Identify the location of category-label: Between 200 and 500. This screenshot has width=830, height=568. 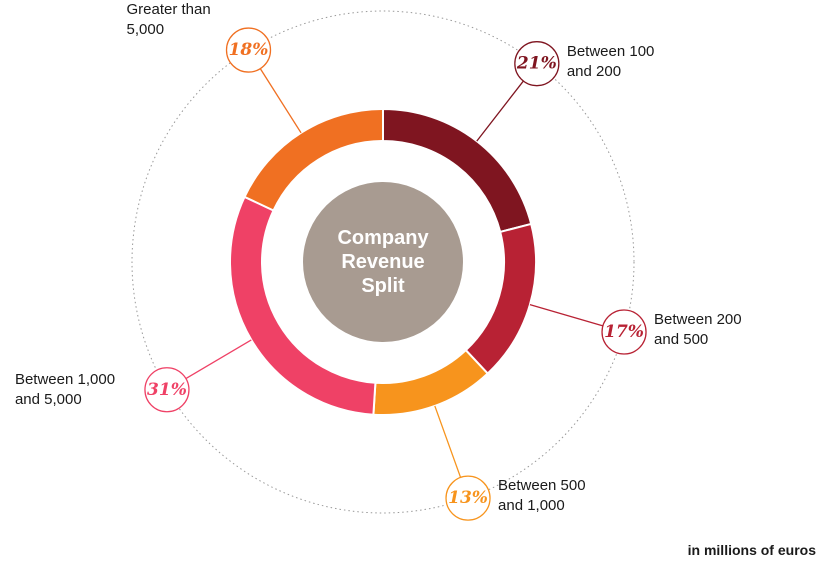
(698, 330).